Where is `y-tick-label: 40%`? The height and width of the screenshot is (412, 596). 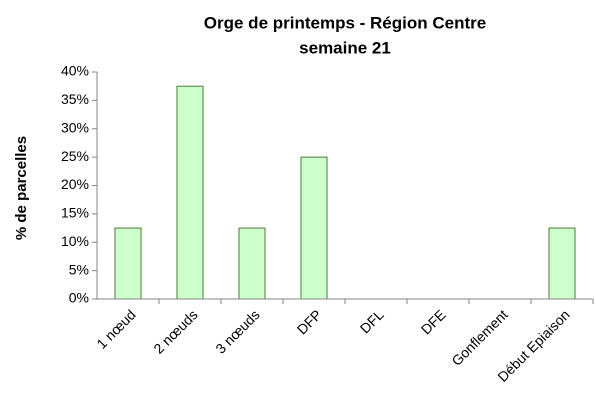
y-tick-label: 40% is located at coordinates (75, 71).